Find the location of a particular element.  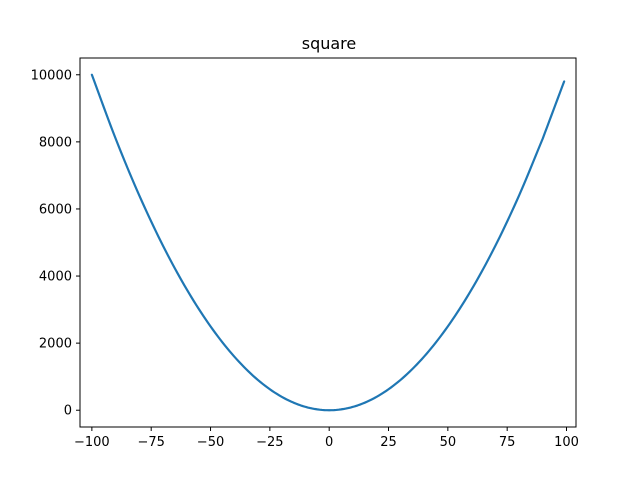

y-tick-label: 0 is located at coordinates (68, 411).